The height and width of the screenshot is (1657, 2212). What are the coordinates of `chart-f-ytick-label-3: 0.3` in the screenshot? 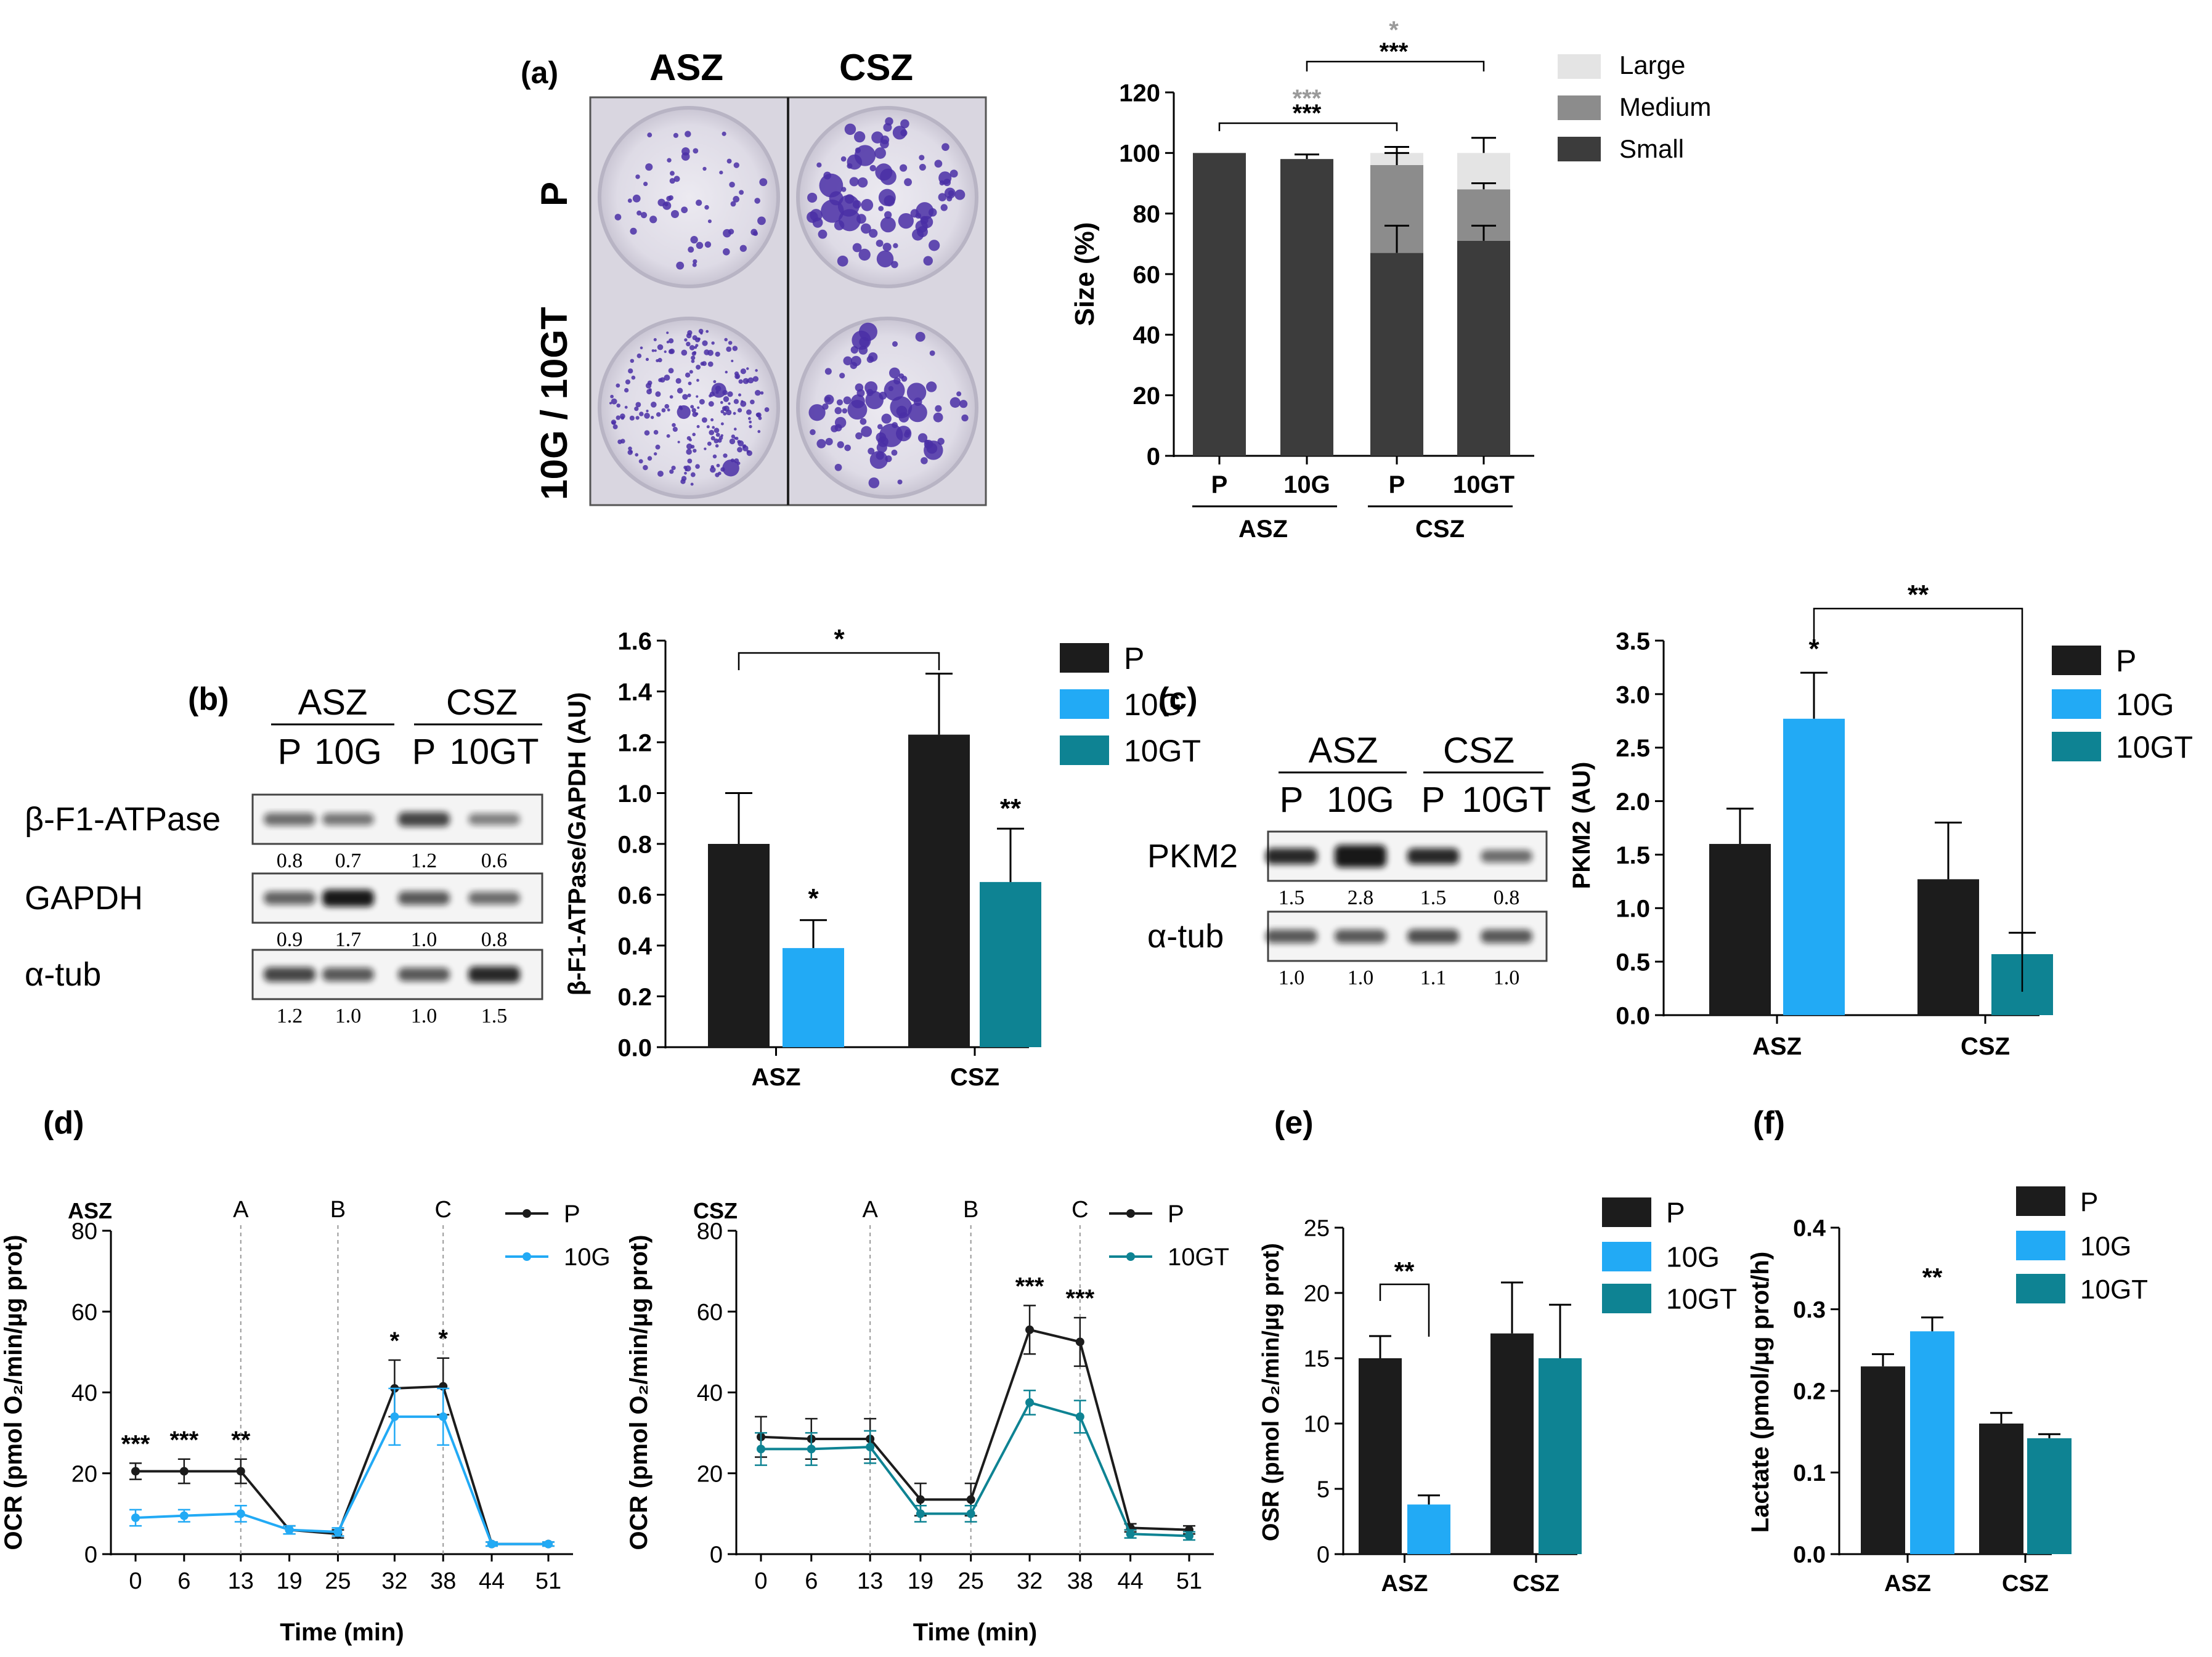 It's located at (1810, 1310).